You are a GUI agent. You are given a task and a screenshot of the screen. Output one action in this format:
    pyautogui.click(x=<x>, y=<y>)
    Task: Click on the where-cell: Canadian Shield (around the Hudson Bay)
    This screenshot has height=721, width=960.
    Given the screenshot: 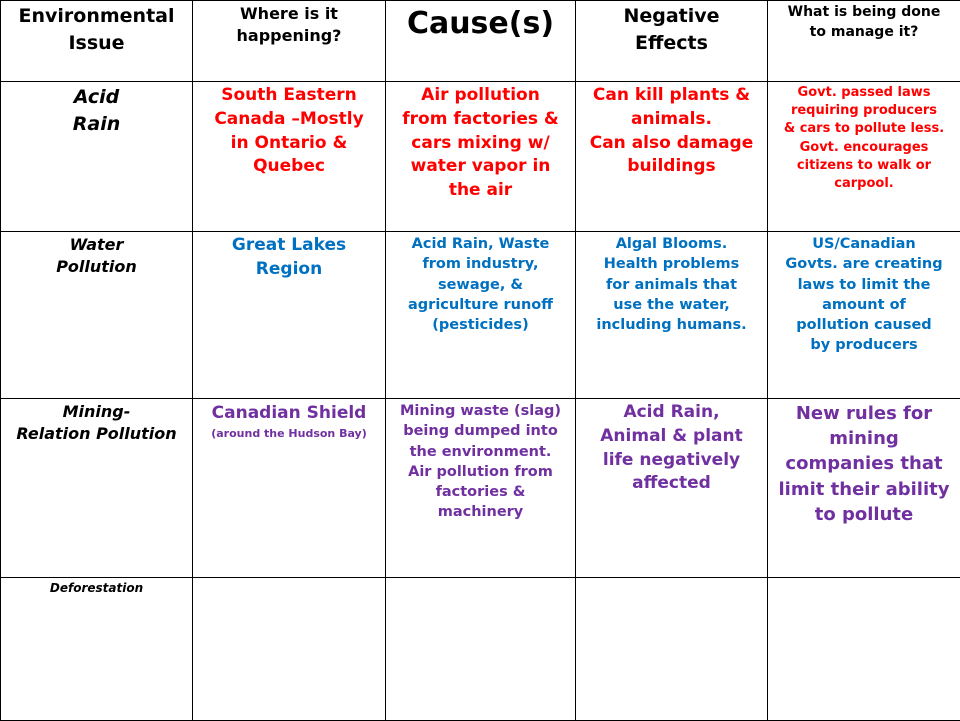 What is the action you would take?
    pyautogui.click(x=289, y=488)
    